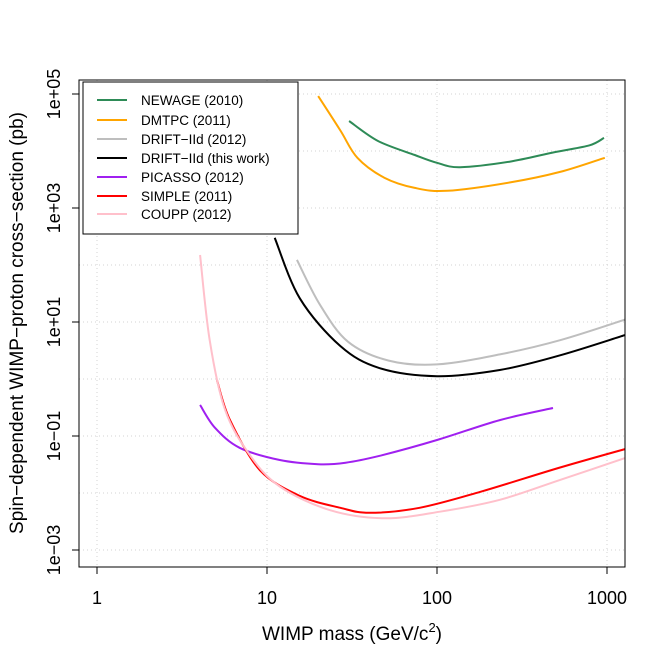 The height and width of the screenshot is (669, 664). I want to click on series-line-dmtpc-2011, so click(461, 144).